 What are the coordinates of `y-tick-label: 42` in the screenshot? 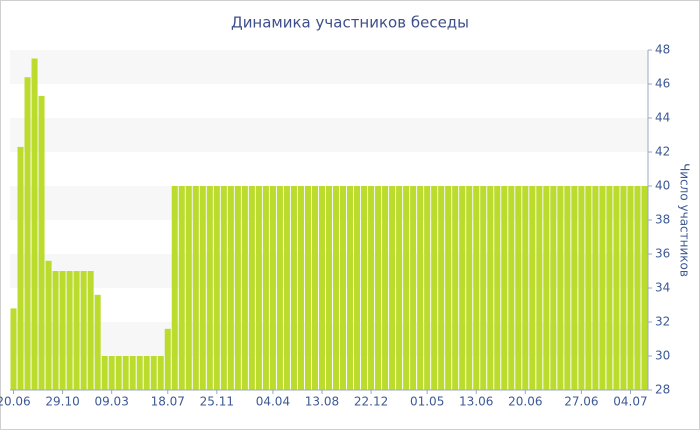 It's located at (662, 152).